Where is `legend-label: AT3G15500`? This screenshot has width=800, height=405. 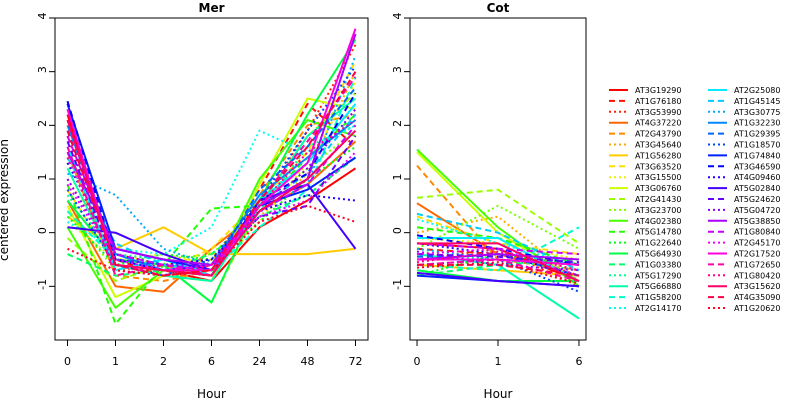 legend-label: AT3G15500 is located at coordinates (658, 177).